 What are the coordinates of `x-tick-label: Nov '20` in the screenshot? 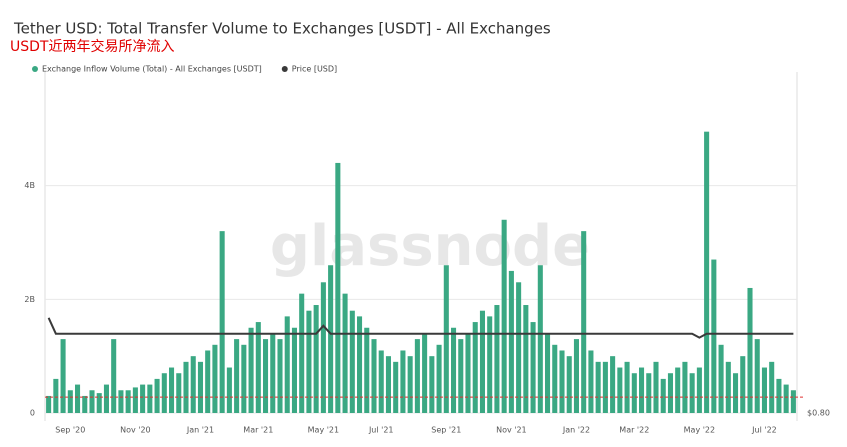 It's located at (135, 430).